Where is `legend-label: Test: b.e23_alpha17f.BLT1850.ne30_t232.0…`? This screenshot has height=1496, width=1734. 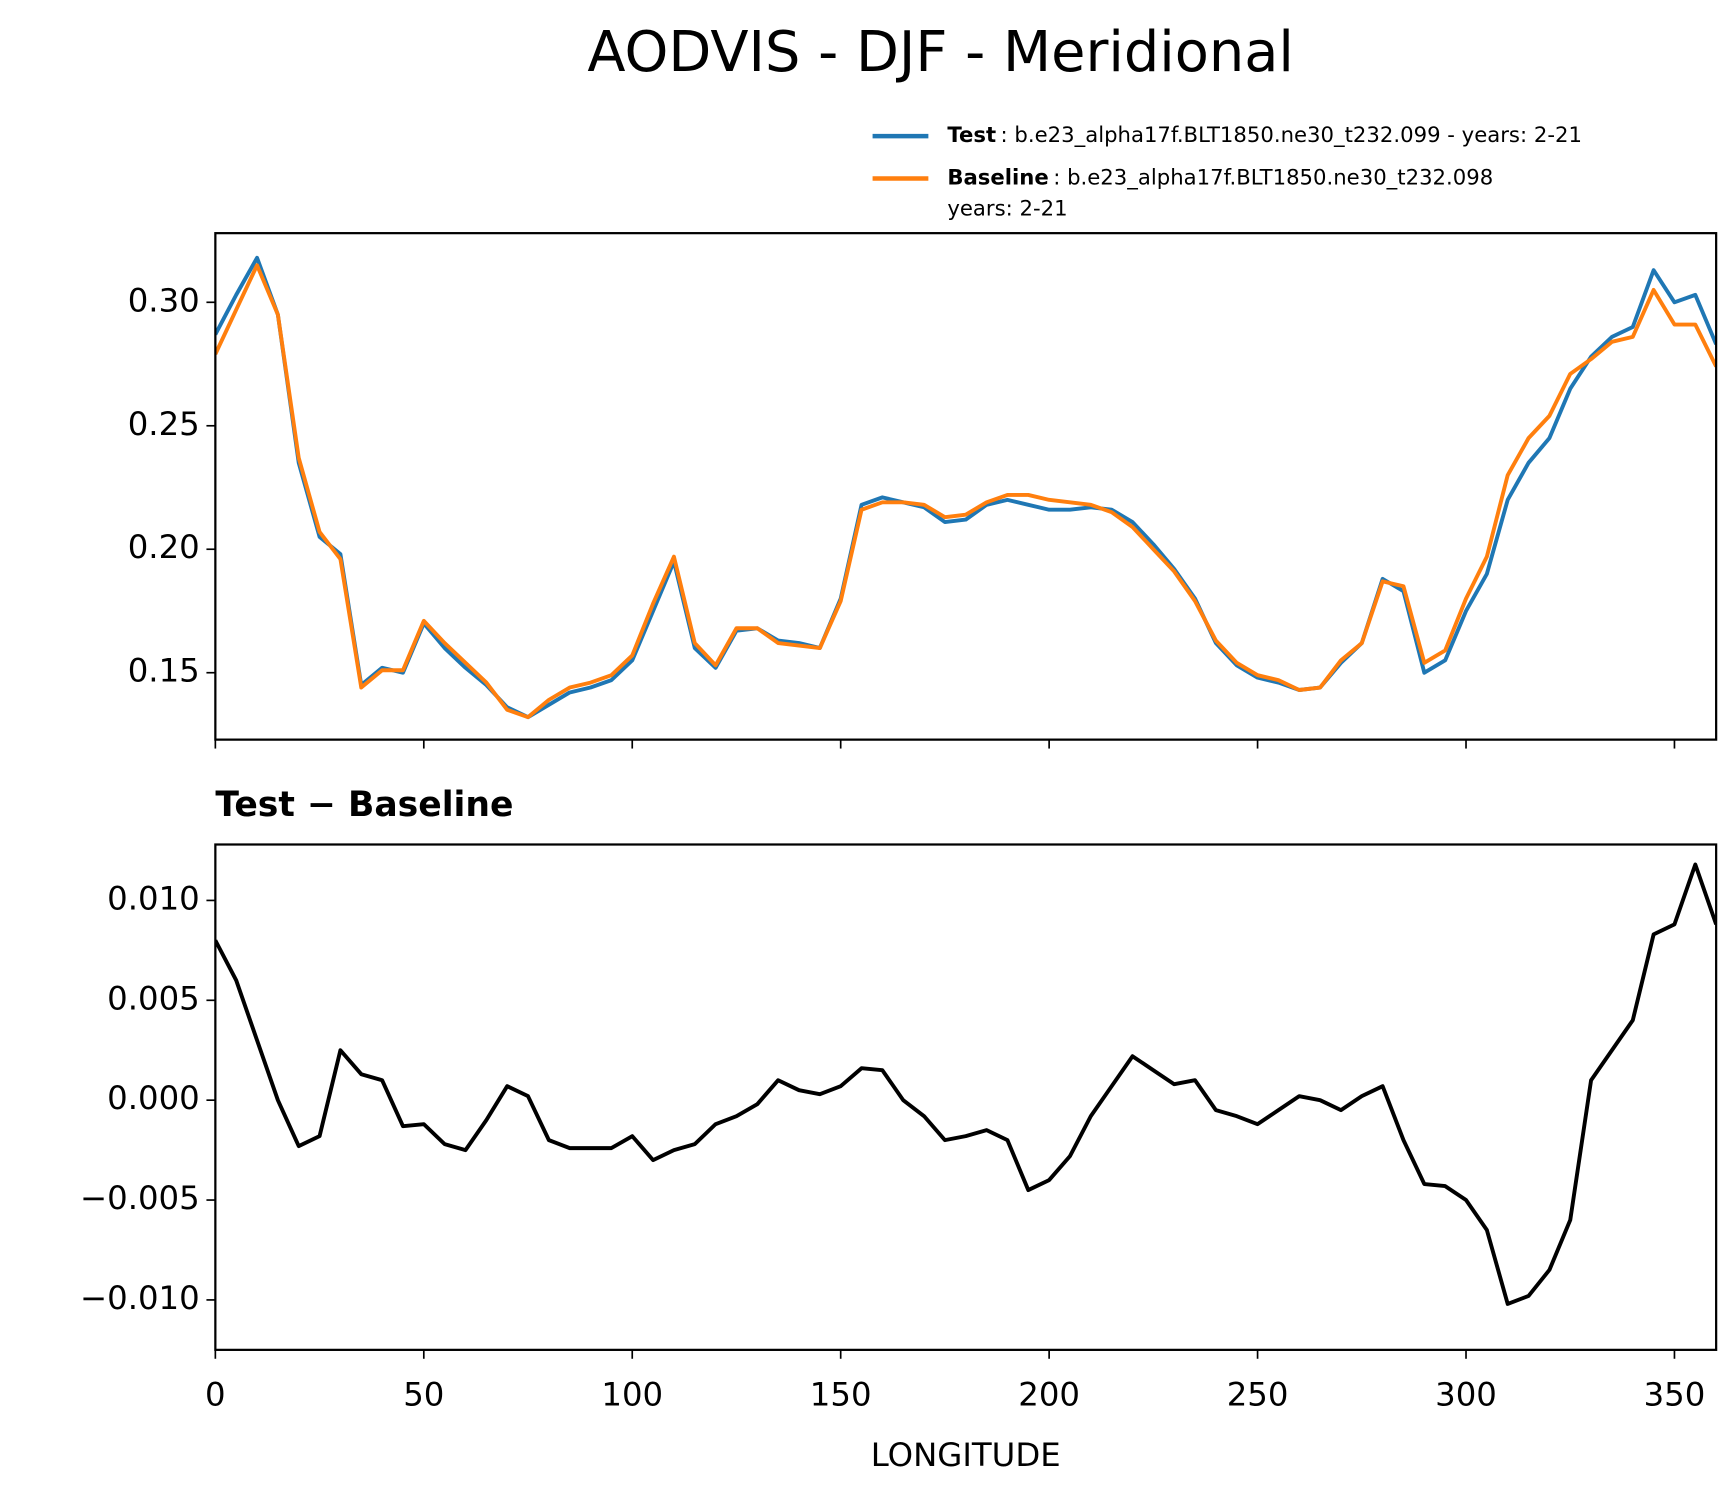 legend-label: Test: b.e23_alpha17f.BLT1850.ne30_t232.0… is located at coordinates (1264, 134).